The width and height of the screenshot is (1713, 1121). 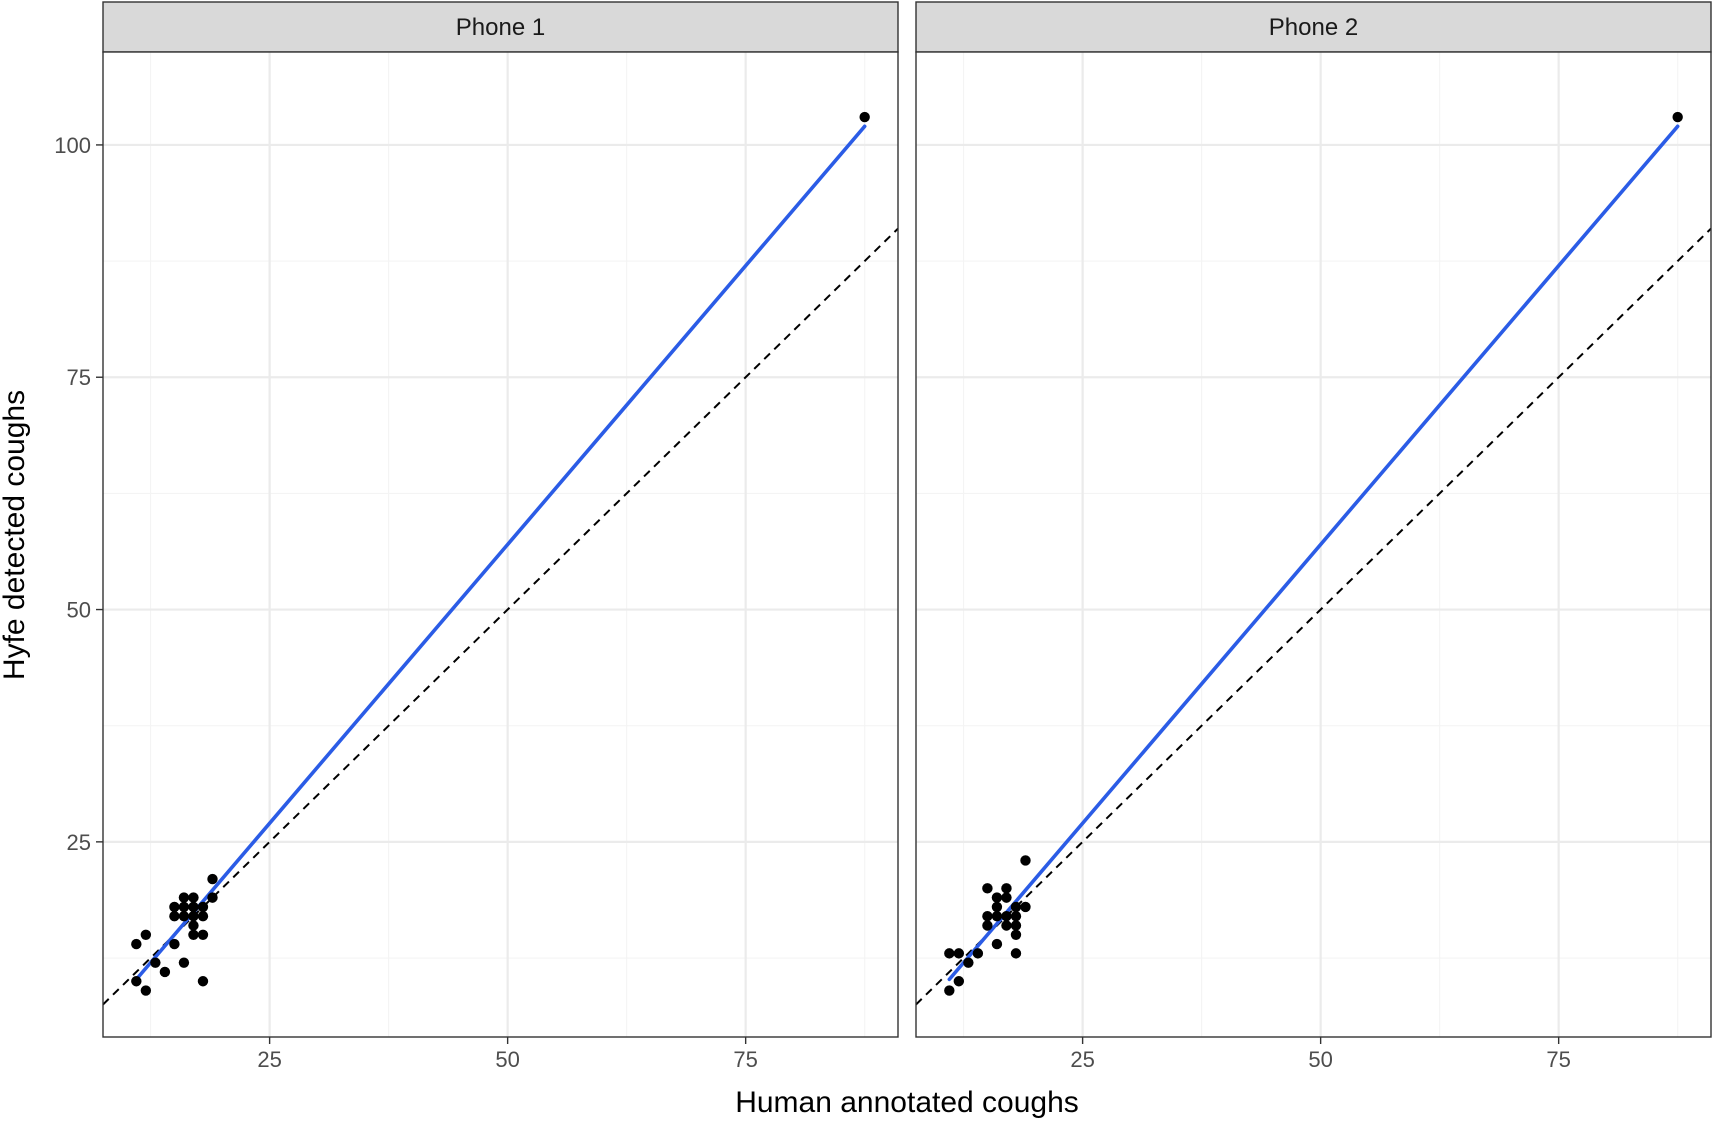 What do you see at coordinates (79, 610) in the screenshot?
I see `y-tick-label: 50` at bounding box center [79, 610].